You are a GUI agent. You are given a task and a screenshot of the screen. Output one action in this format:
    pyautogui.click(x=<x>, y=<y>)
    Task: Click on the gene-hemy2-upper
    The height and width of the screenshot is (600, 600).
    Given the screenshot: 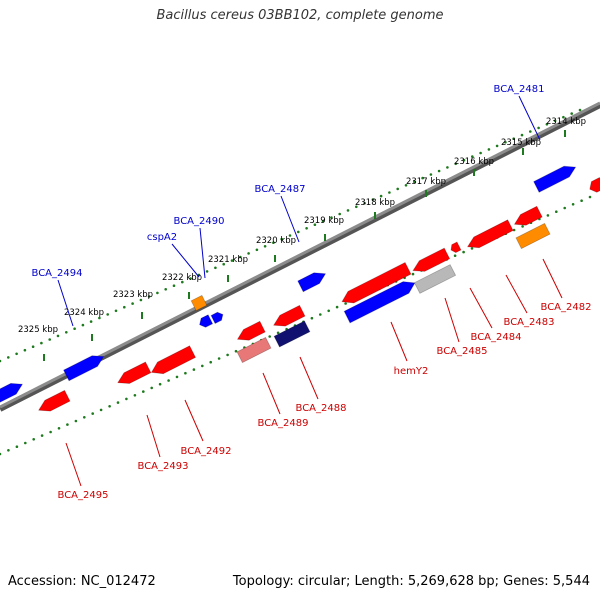 What is the action you would take?
    pyautogui.click(x=376, y=282)
    